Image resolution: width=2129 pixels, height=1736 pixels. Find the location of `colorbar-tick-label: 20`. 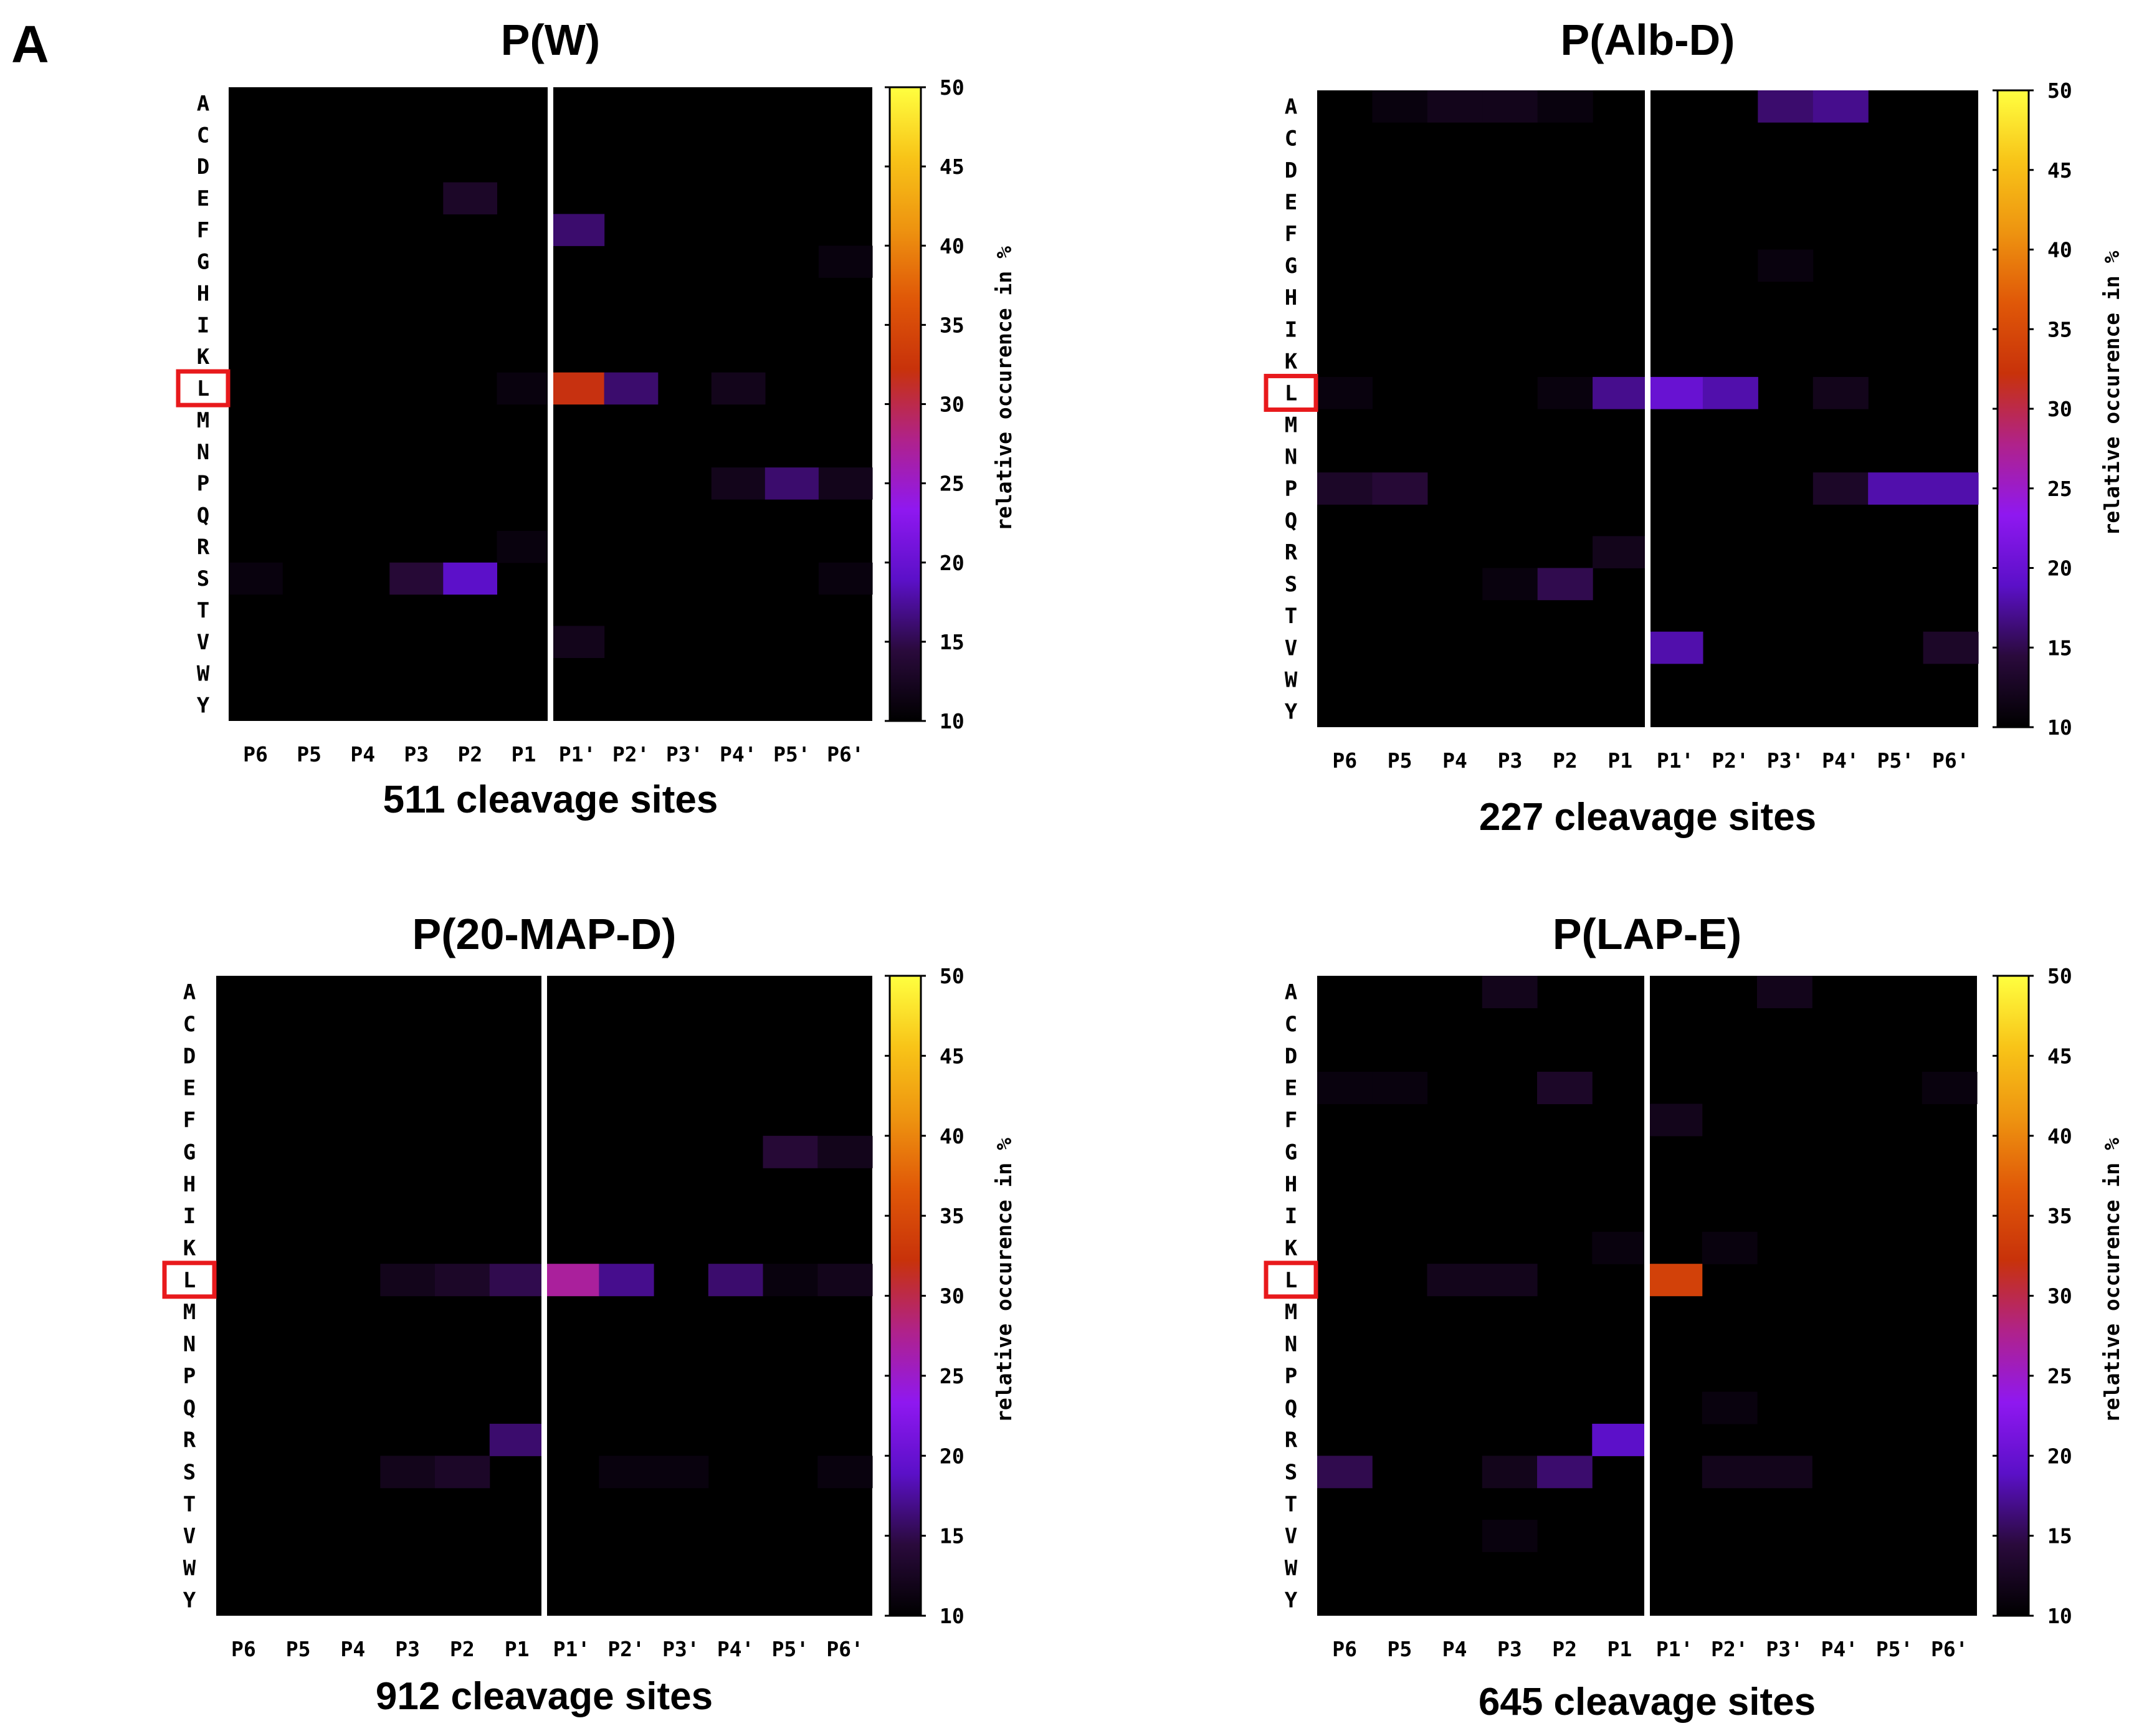

colorbar-tick-label: 20 is located at coordinates (952, 1456).